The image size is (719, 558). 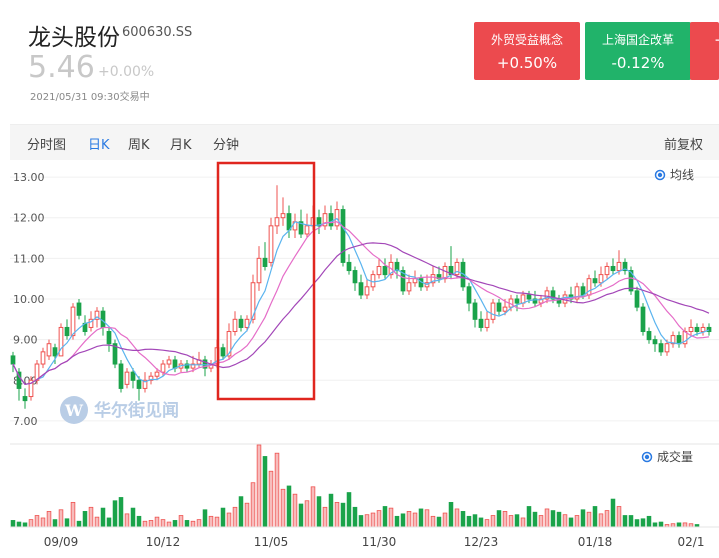 I want to click on tab-timeshare: 分时图, so click(x=47, y=145).